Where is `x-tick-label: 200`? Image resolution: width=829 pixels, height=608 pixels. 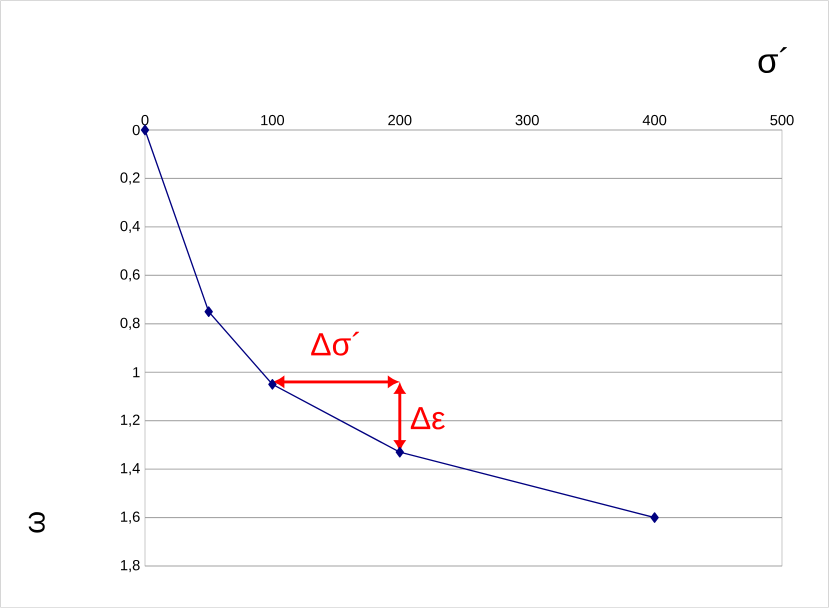 x-tick-label: 200 is located at coordinates (400, 120).